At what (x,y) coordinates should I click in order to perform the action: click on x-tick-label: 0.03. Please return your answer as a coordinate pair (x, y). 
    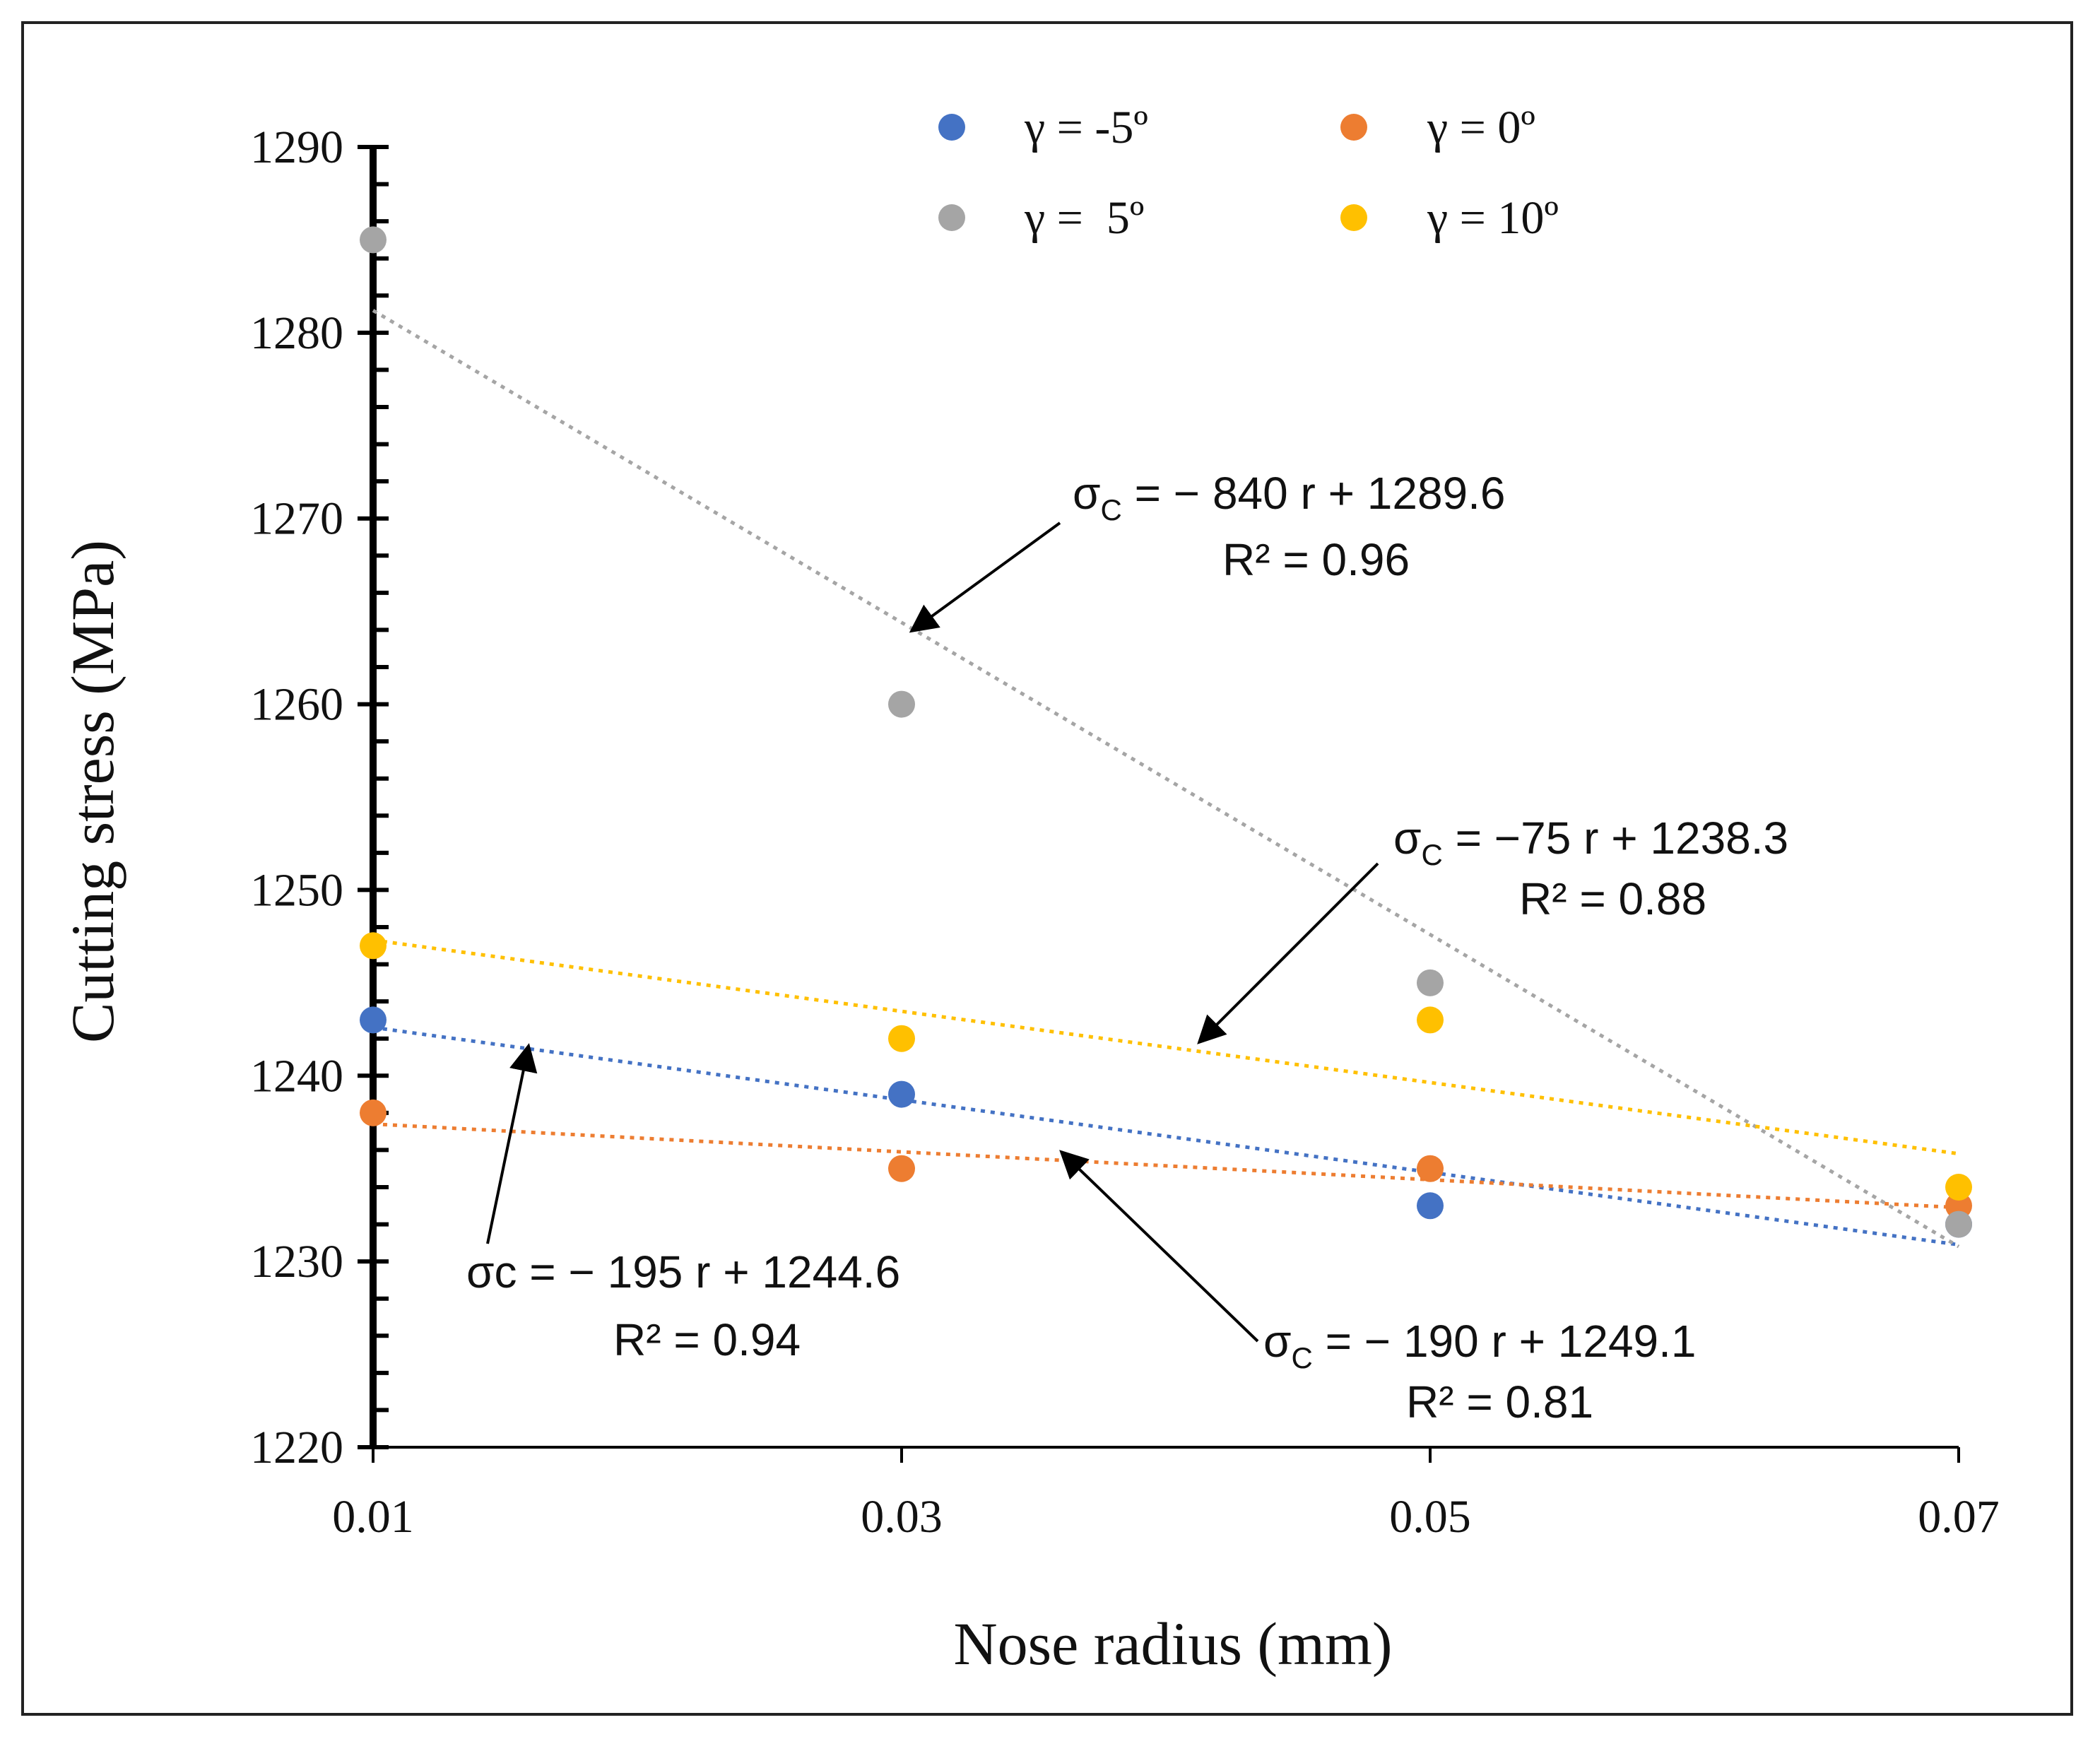
    Looking at the image, I should click on (902, 1517).